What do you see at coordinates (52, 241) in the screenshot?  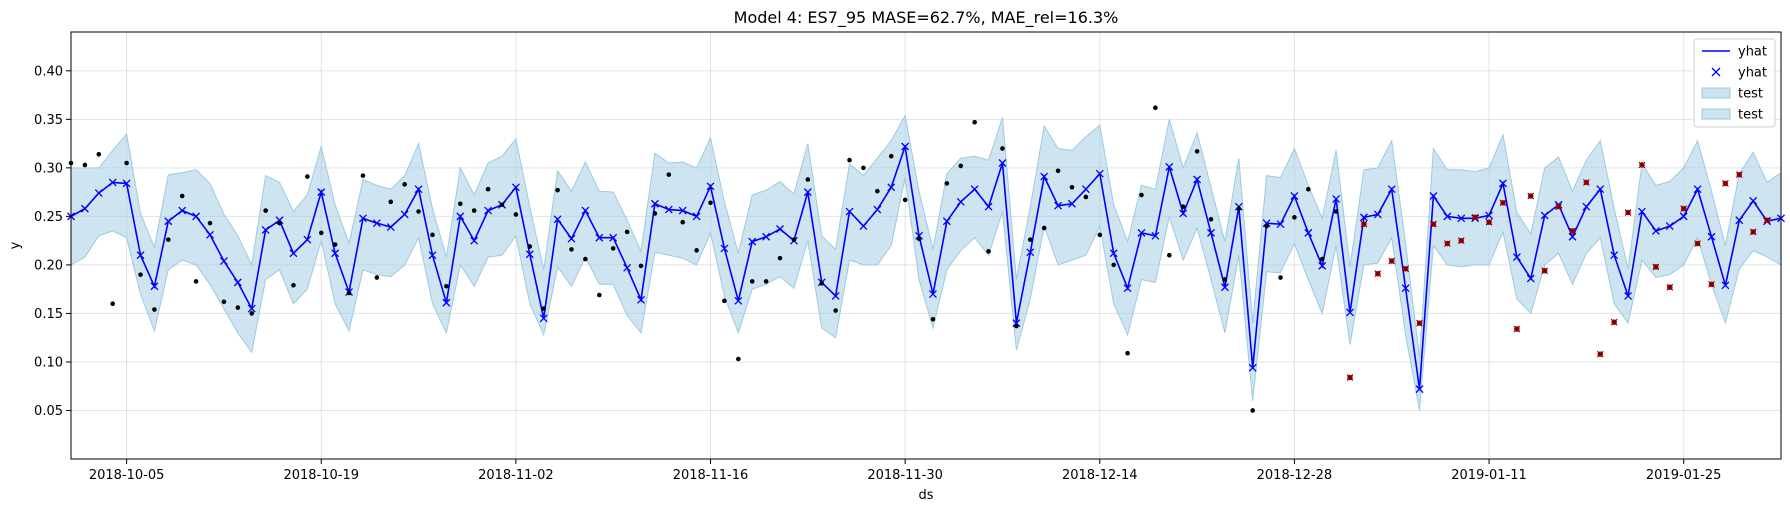 I see `y-axis-ticks: 0.05 0.10 0.15 0.20 0.25 0.30 0.35 0.40` at bounding box center [52, 241].